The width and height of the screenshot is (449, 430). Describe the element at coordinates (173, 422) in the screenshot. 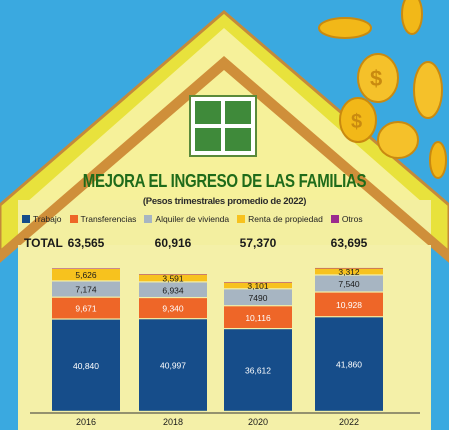

I see `x-tick-label: 2018` at that location.